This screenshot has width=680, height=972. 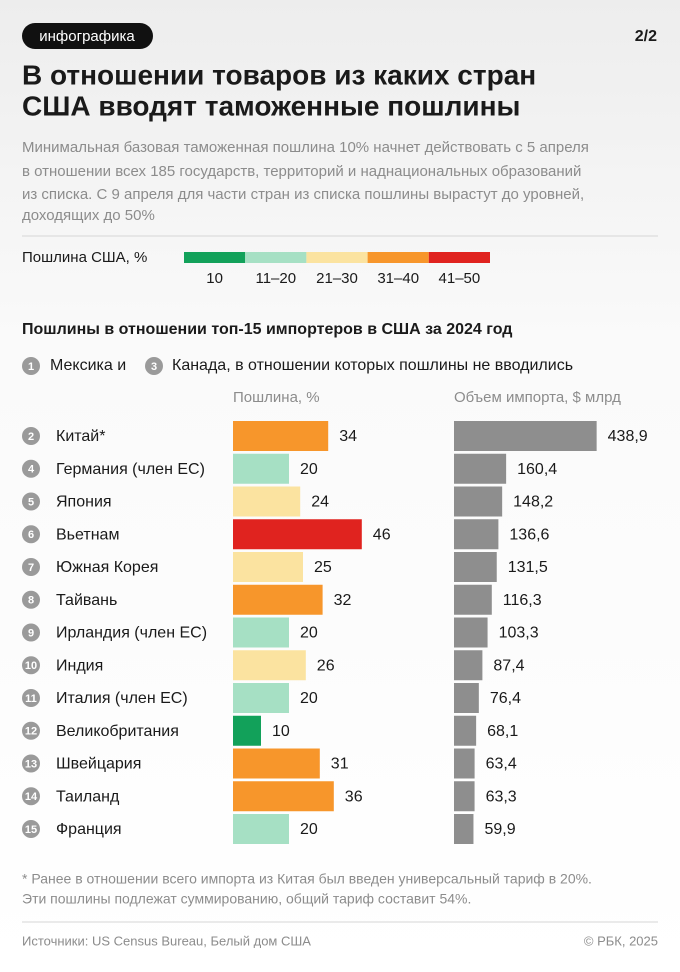 I want to click on value-label: 46, so click(x=382, y=534).